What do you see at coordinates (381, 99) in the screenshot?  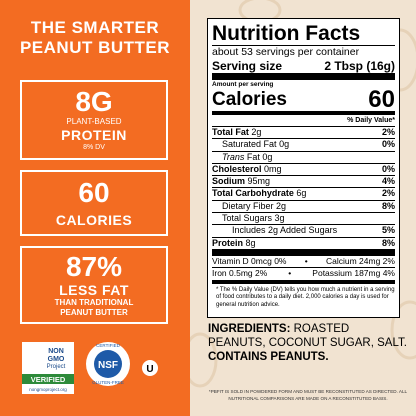 I see `calories-value: 60` at bounding box center [381, 99].